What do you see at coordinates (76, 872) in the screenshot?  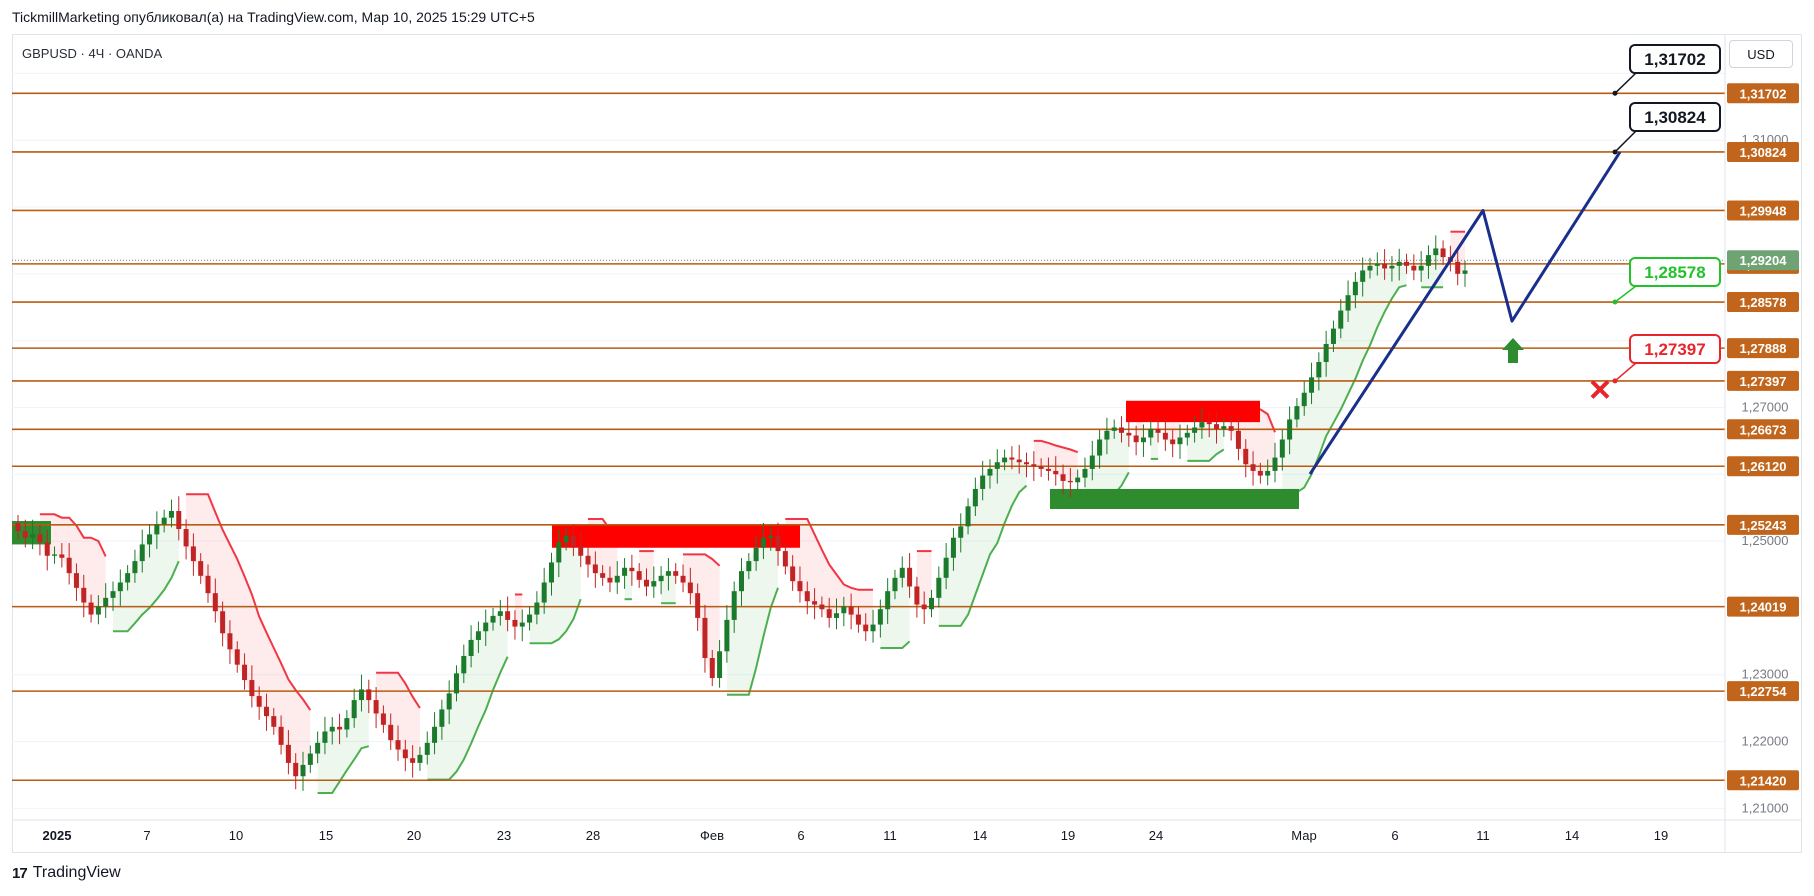 I see `brand-name: TradingView` at bounding box center [76, 872].